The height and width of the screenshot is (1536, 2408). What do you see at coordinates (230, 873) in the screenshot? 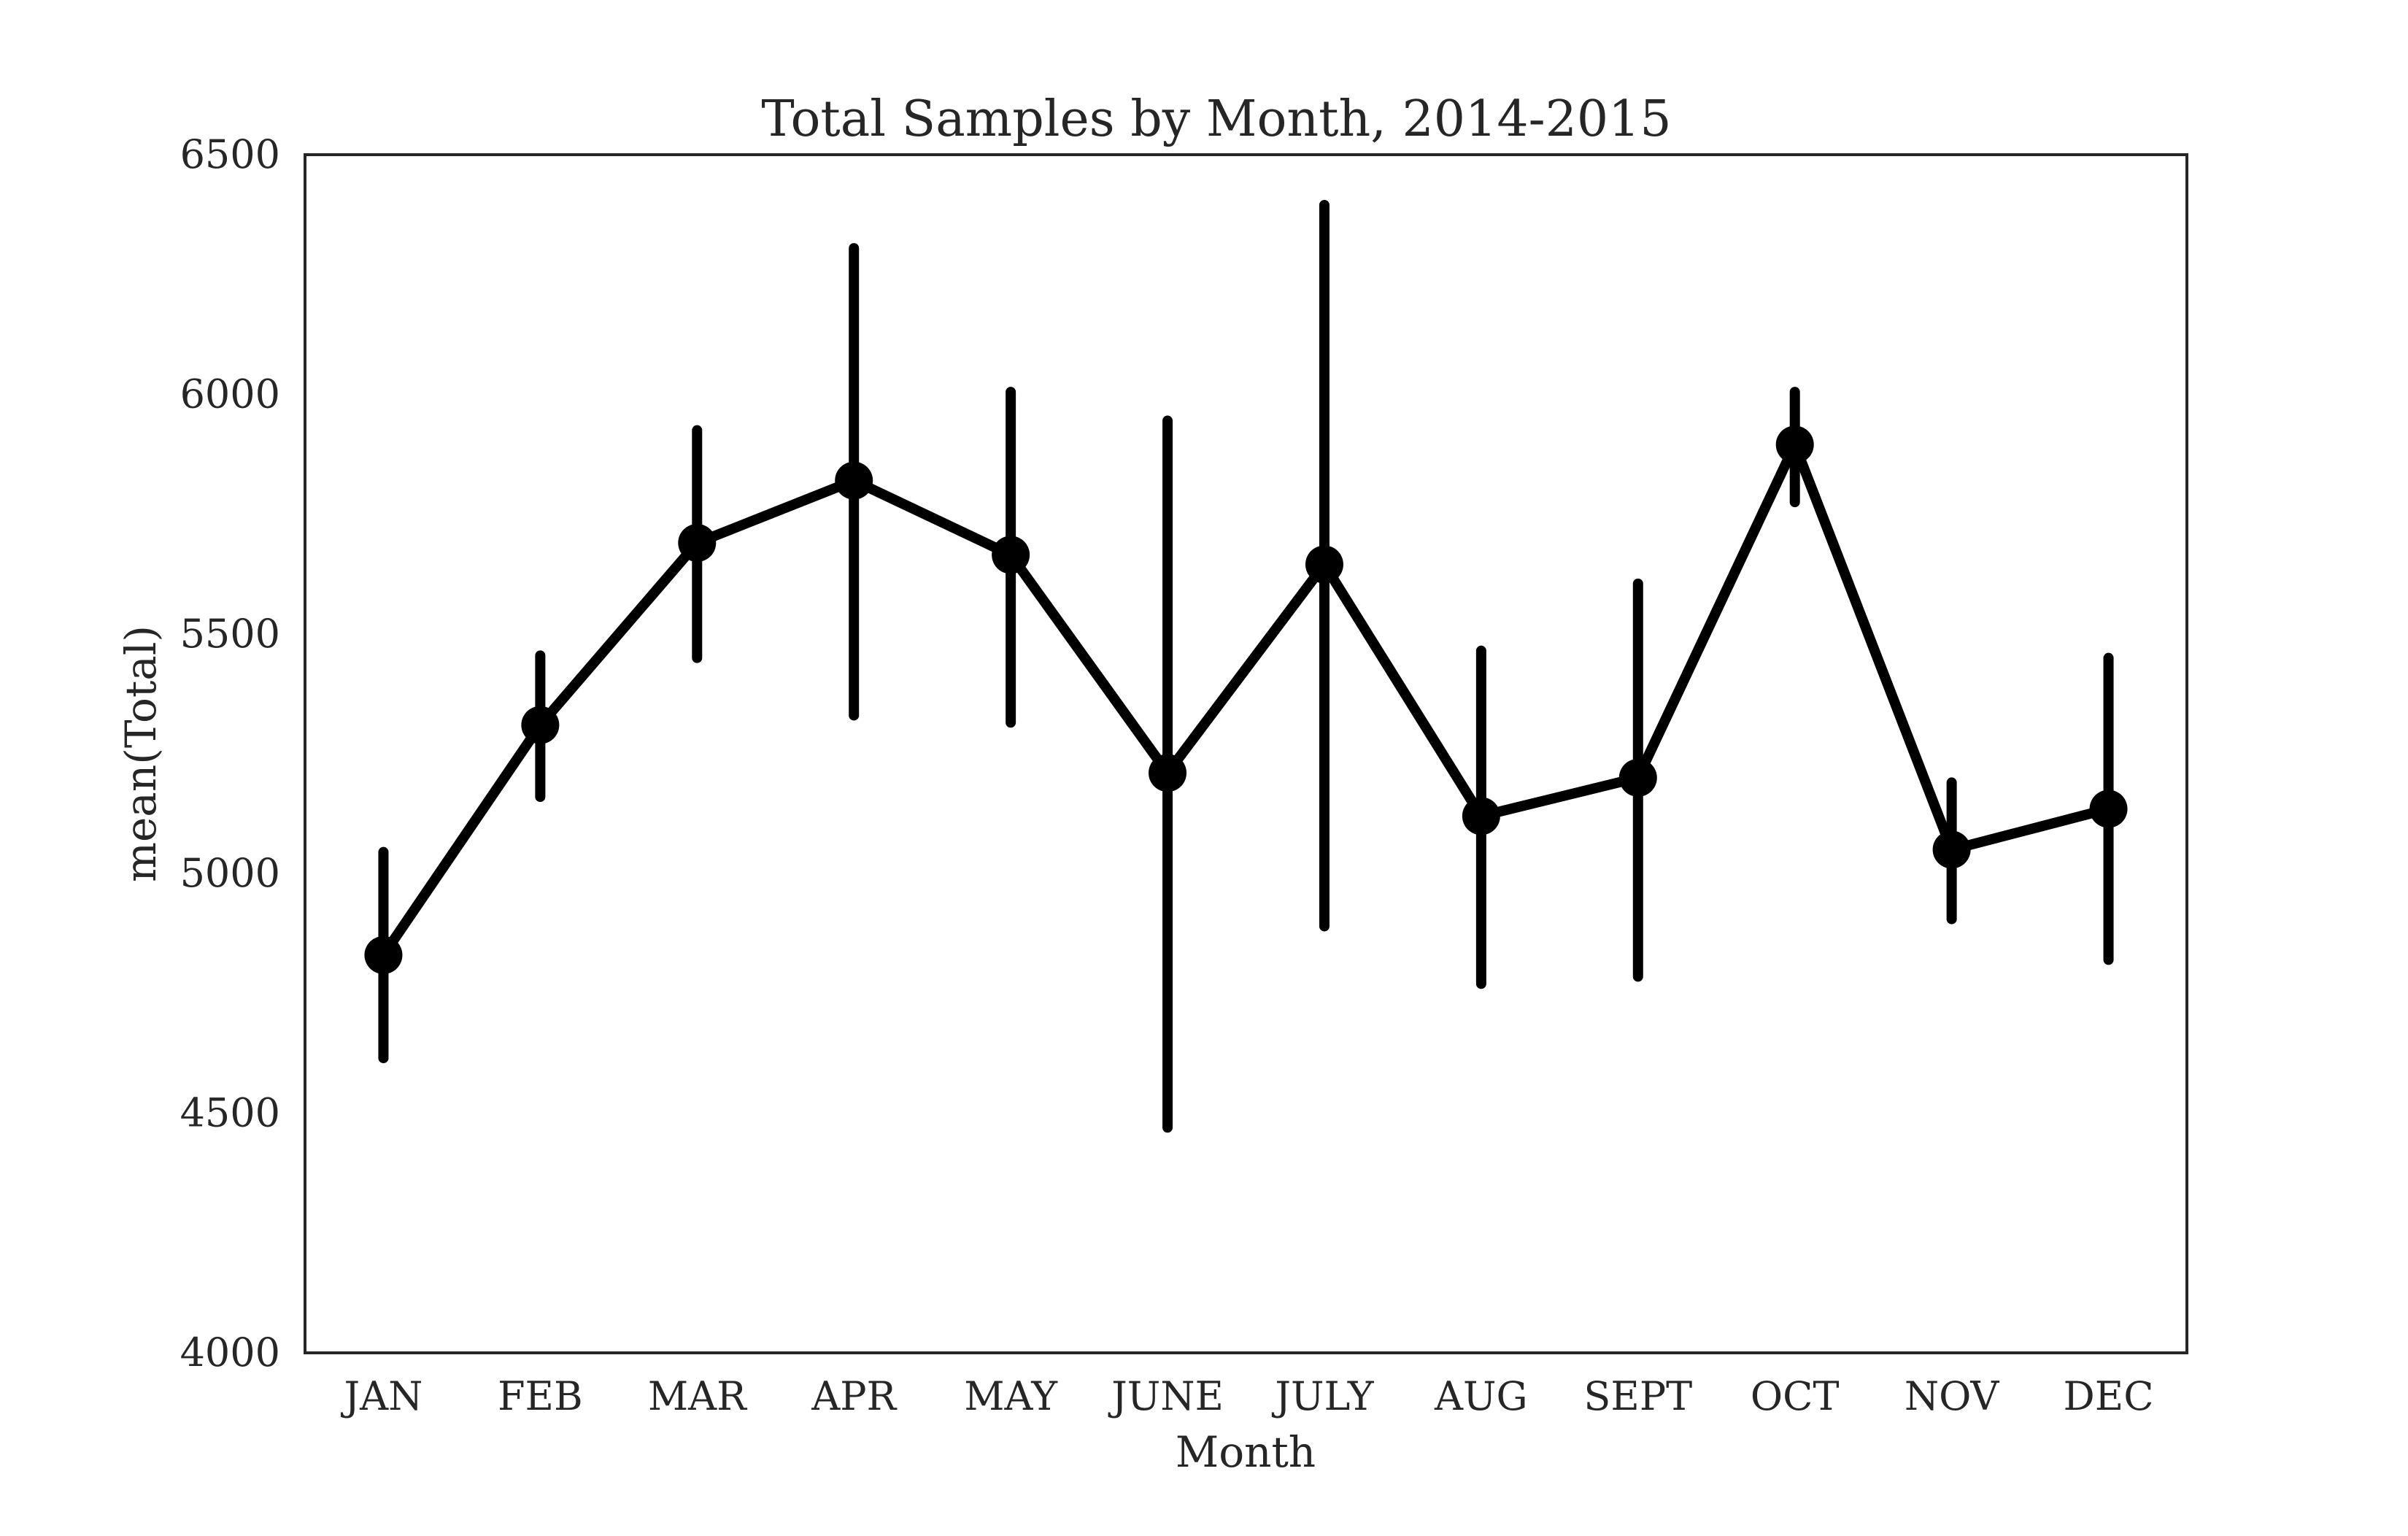
I see `y-tick-label: 5000` at bounding box center [230, 873].